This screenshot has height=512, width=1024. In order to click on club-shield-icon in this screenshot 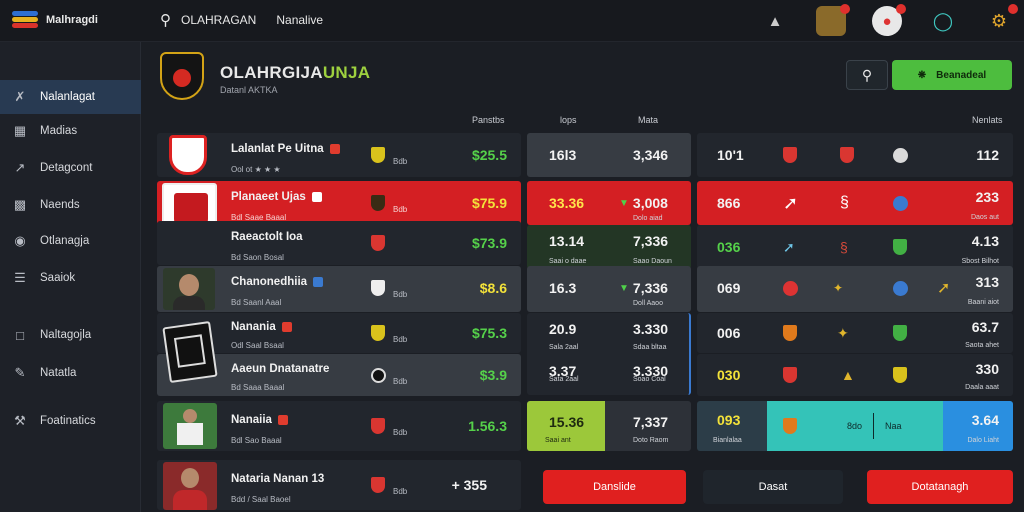, I will do `click(182, 76)`.